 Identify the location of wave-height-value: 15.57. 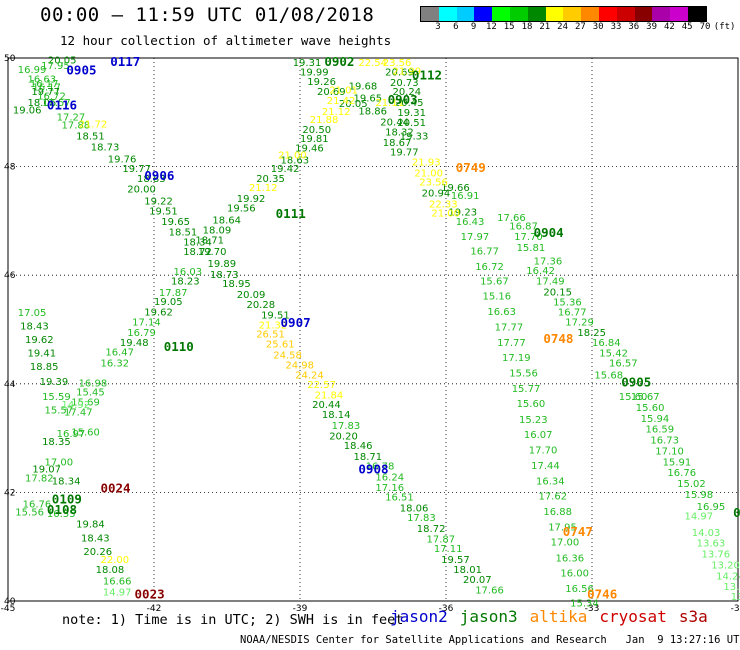
(59, 411).